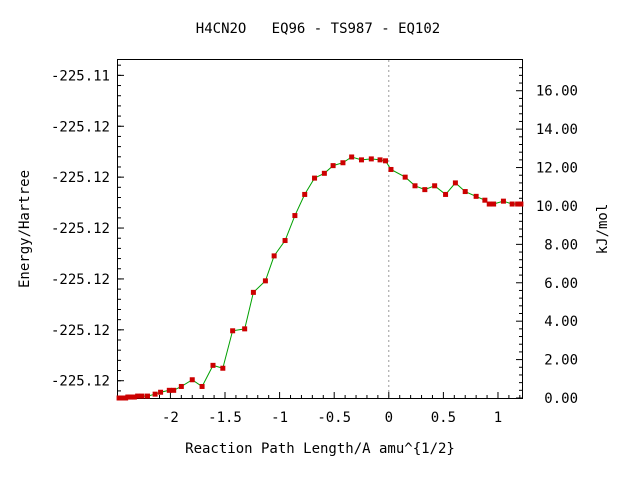 This screenshot has width=640, height=480. What do you see at coordinates (389, 418) in the screenshot?
I see `x-tick-label: 0` at bounding box center [389, 418].